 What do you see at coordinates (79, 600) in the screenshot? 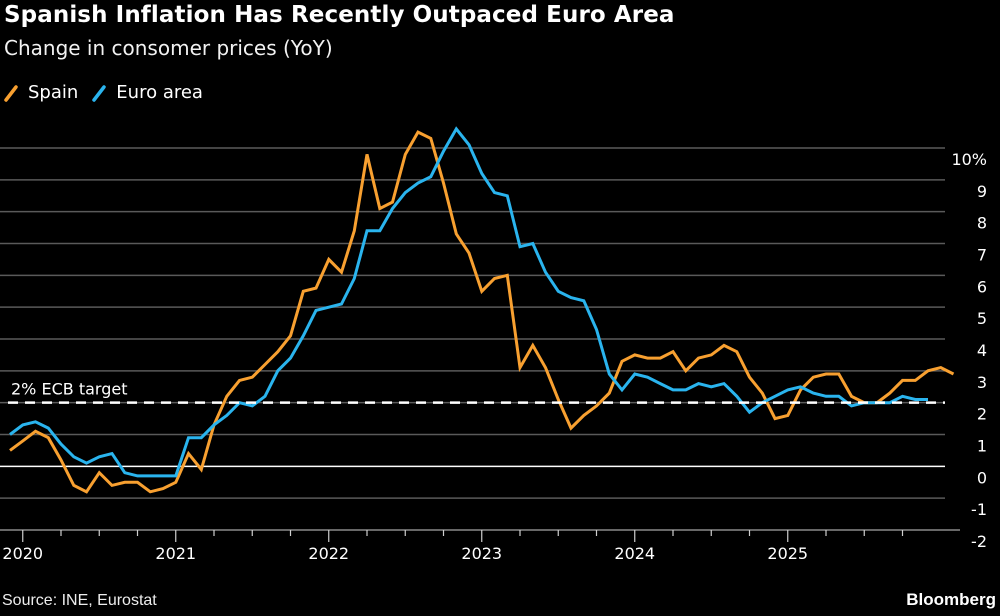
I see `source-note: Source: INE, Eurostat` at bounding box center [79, 600].